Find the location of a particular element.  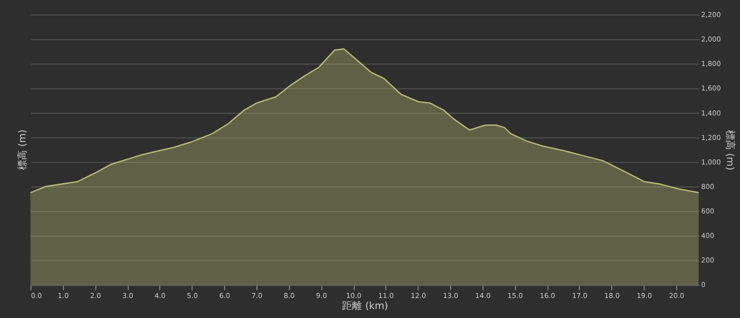

y2-axis-title: 標高 (m) is located at coordinates (730, 150).